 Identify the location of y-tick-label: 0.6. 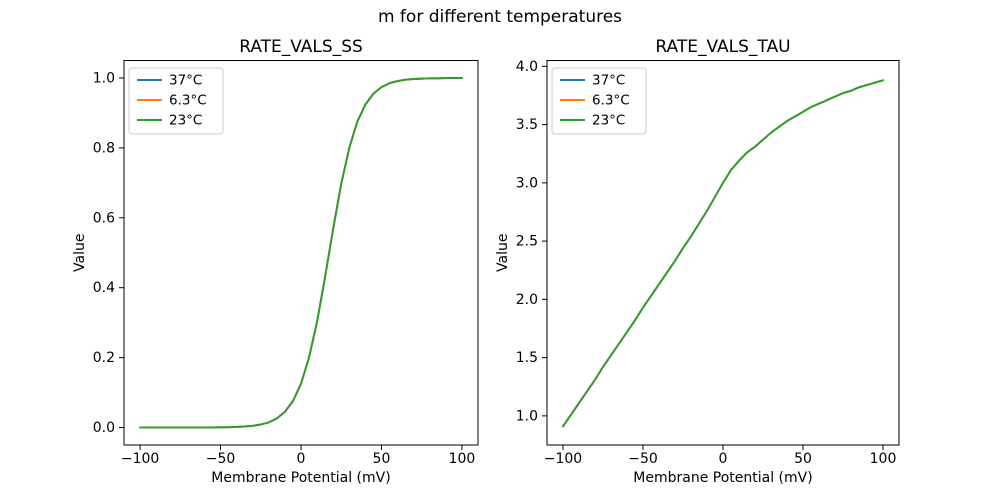
(104, 218).